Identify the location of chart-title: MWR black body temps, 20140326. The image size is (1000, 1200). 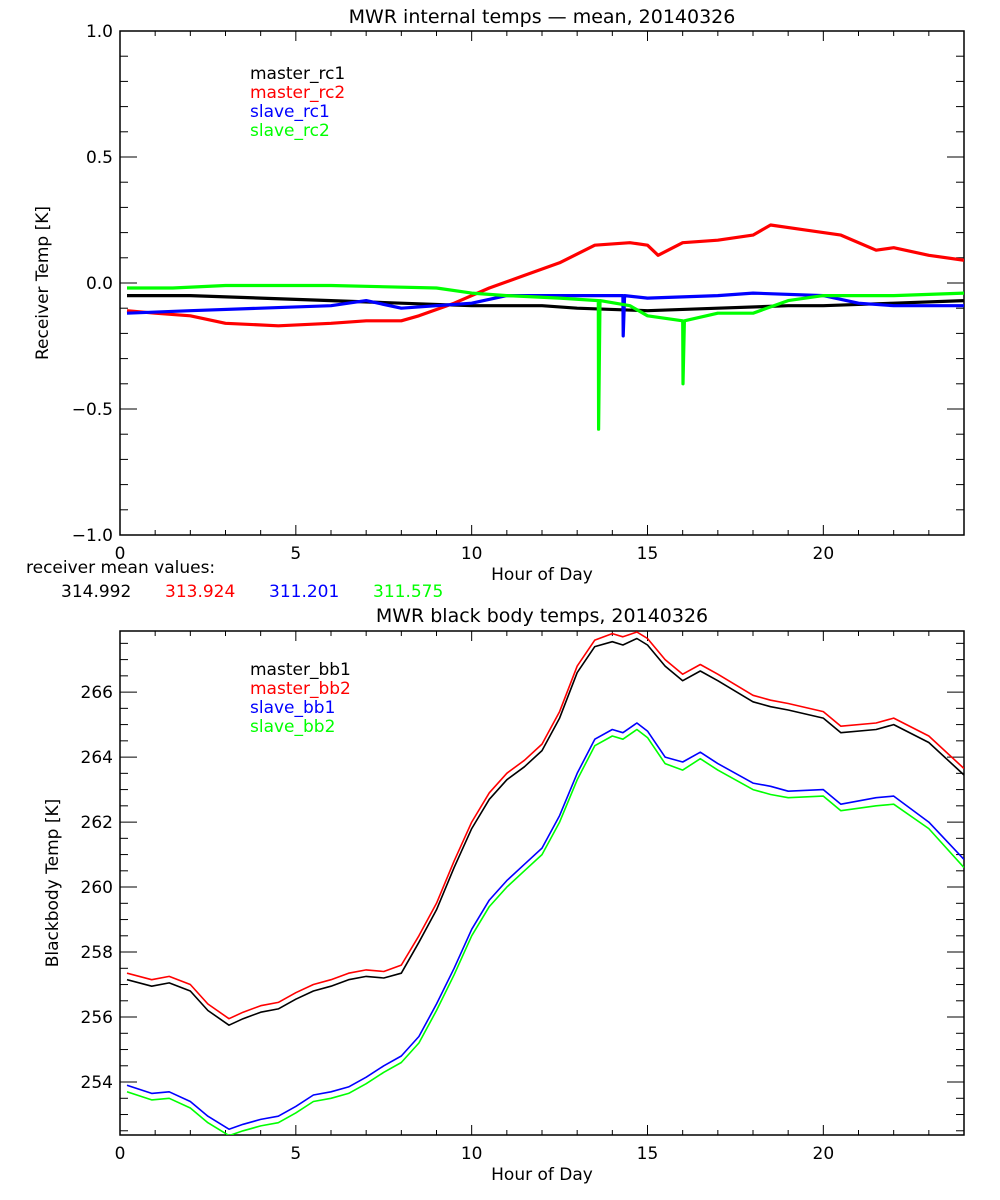
(542, 616).